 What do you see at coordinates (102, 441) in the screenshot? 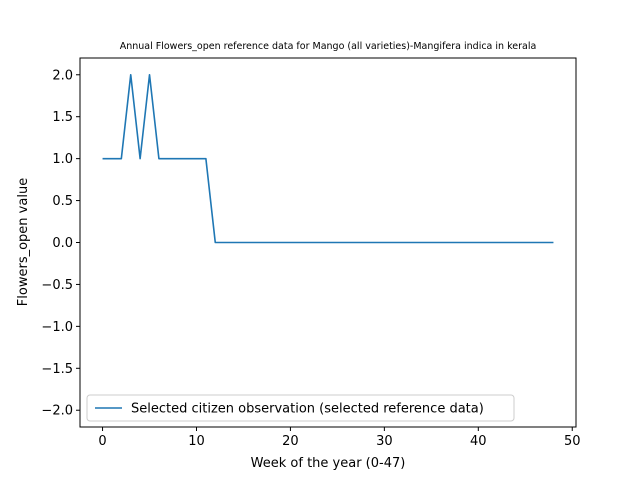
I see `x-tick-label: 0` at bounding box center [102, 441].